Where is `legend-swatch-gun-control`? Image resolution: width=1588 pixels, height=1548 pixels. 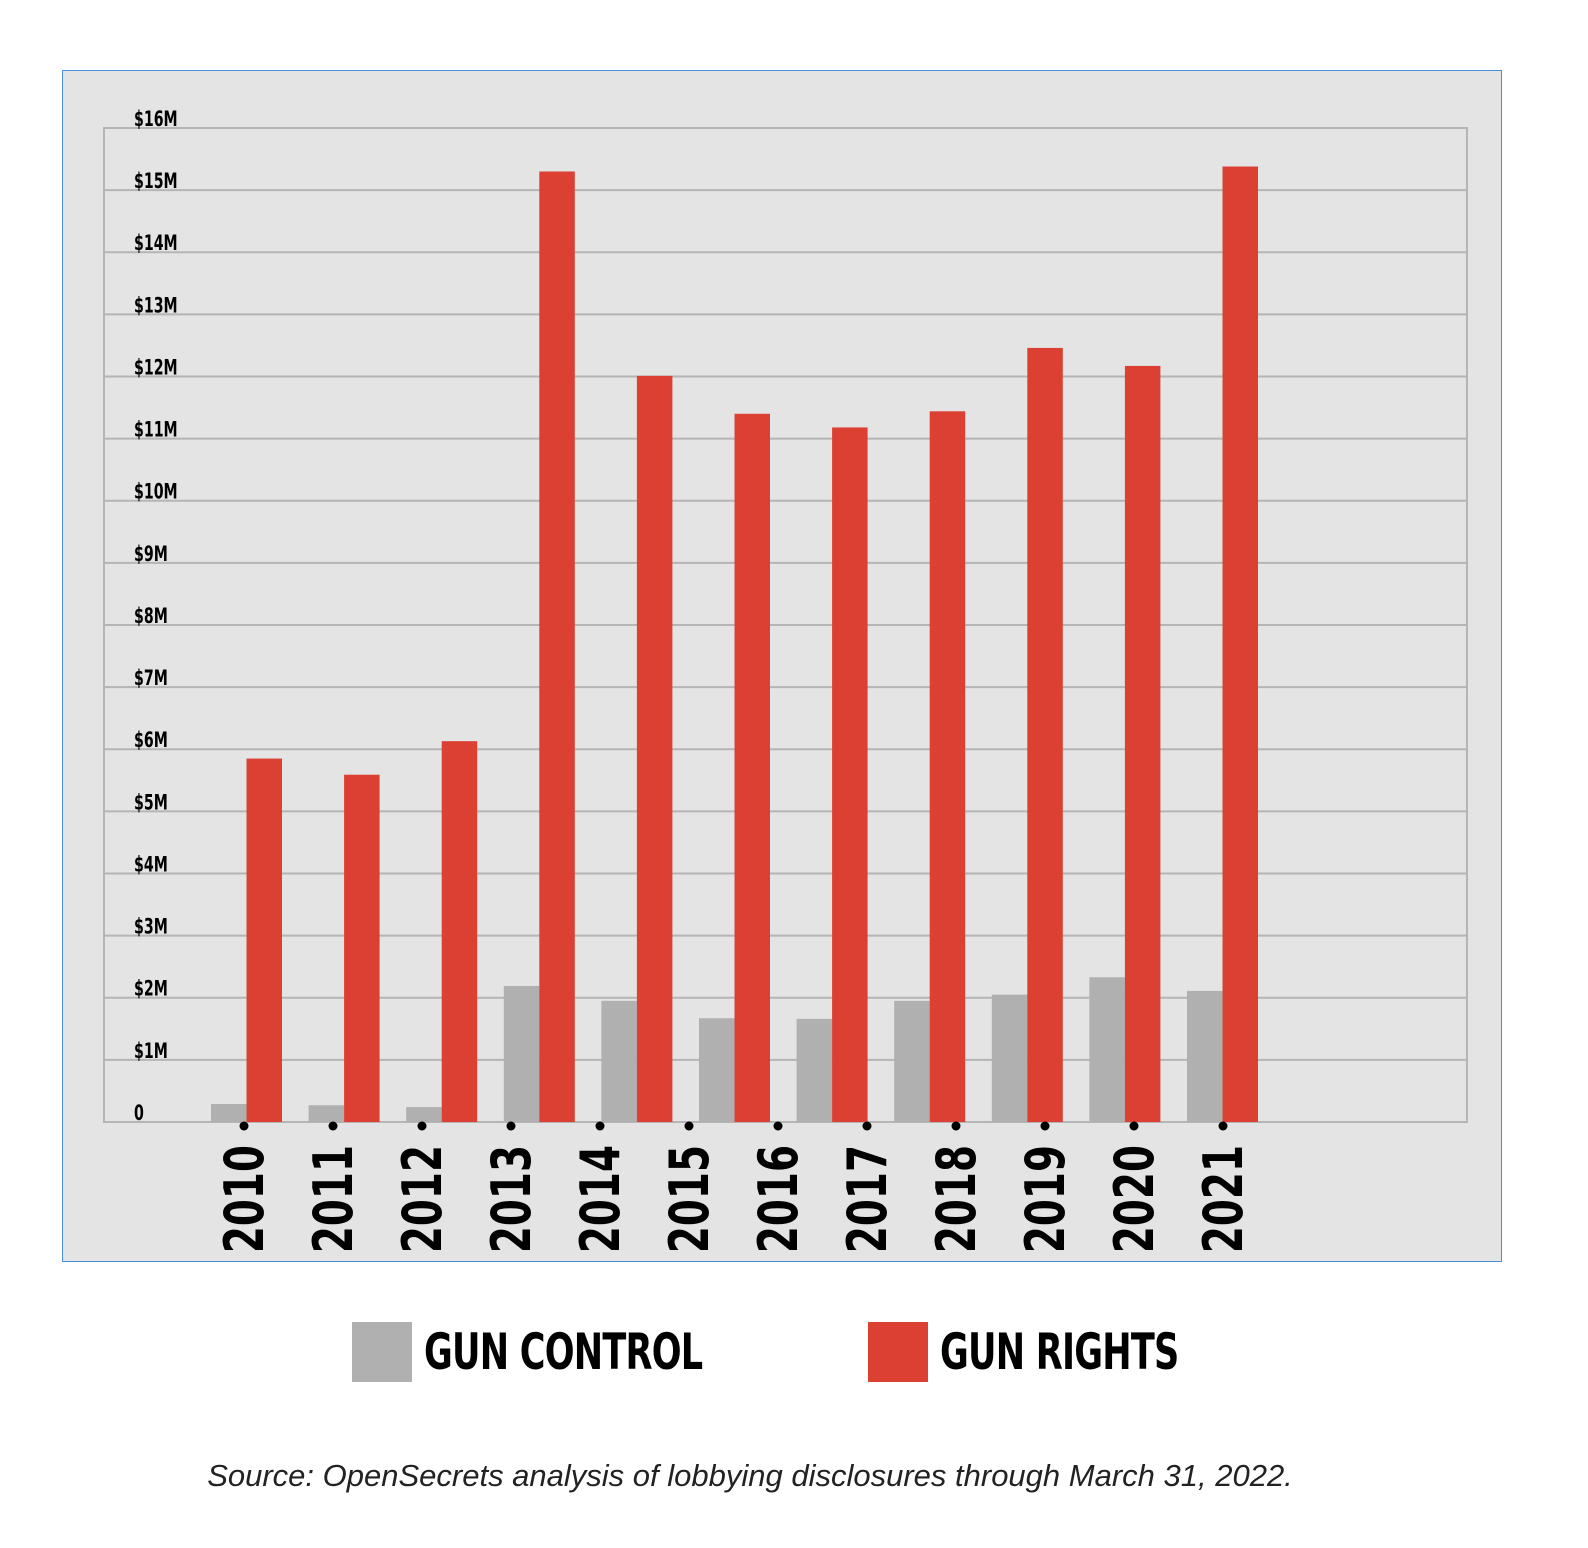 legend-swatch-gun-control is located at coordinates (382, 1352).